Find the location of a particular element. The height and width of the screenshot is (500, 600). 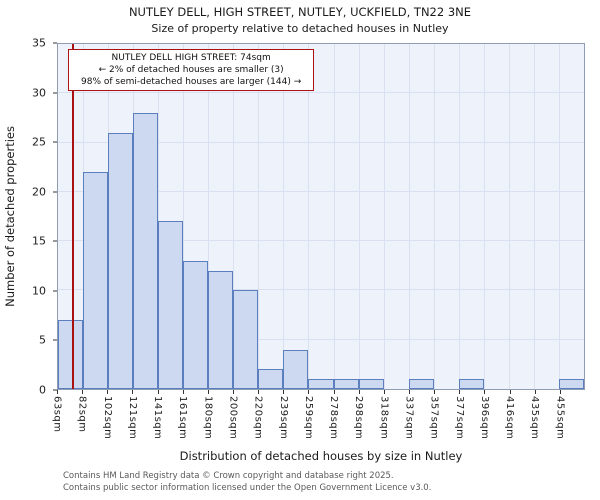

bar-161sqm is located at coordinates (196, 324).